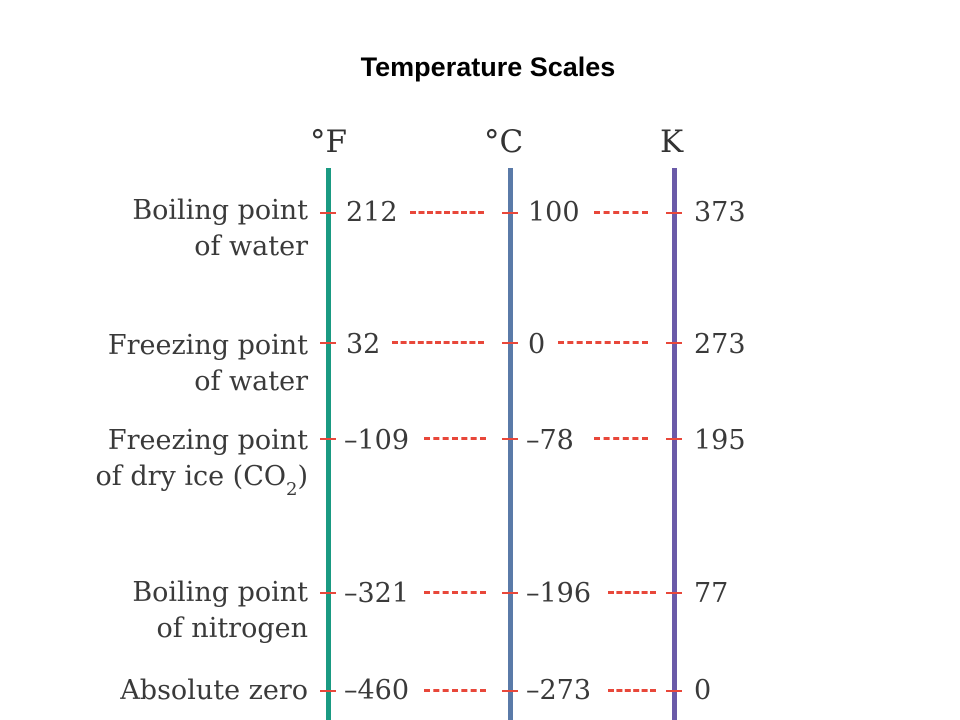  I want to click on value-f: –109, so click(377, 440).